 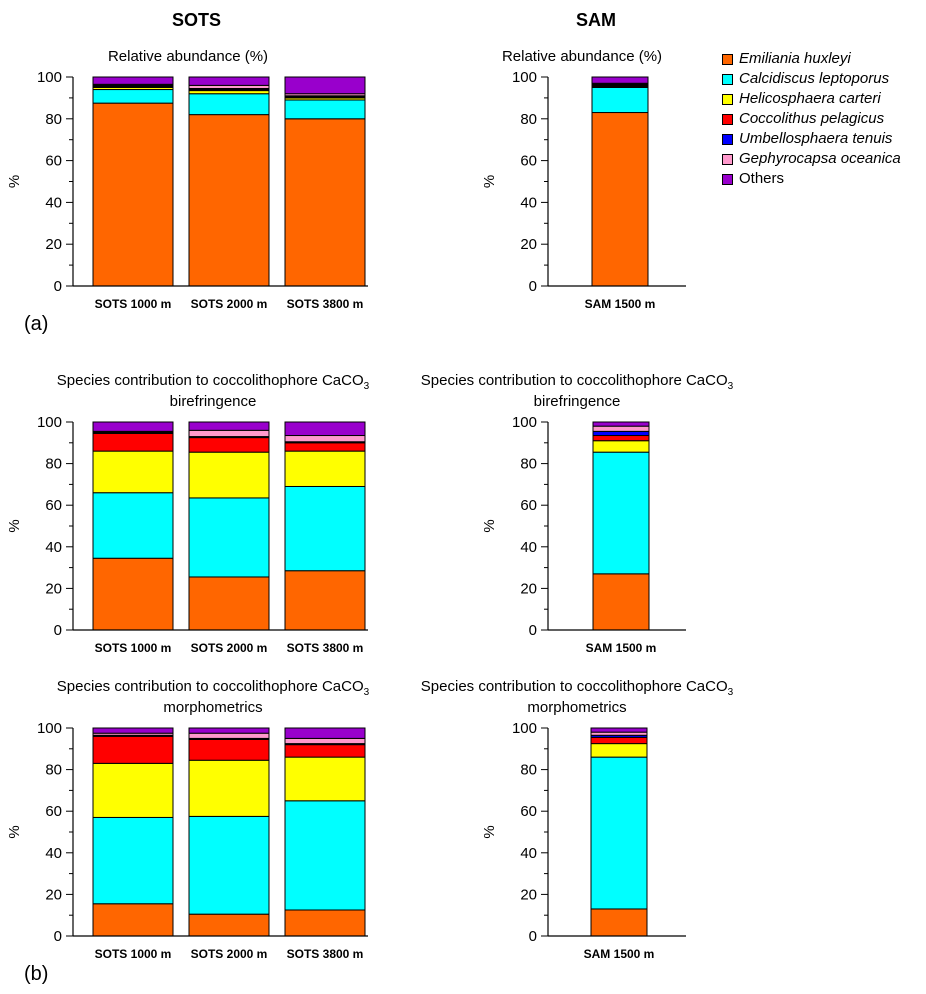 What do you see at coordinates (197, 20) in the screenshot?
I see `sots-column-header: SOTS` at bounding box center [197, 20].